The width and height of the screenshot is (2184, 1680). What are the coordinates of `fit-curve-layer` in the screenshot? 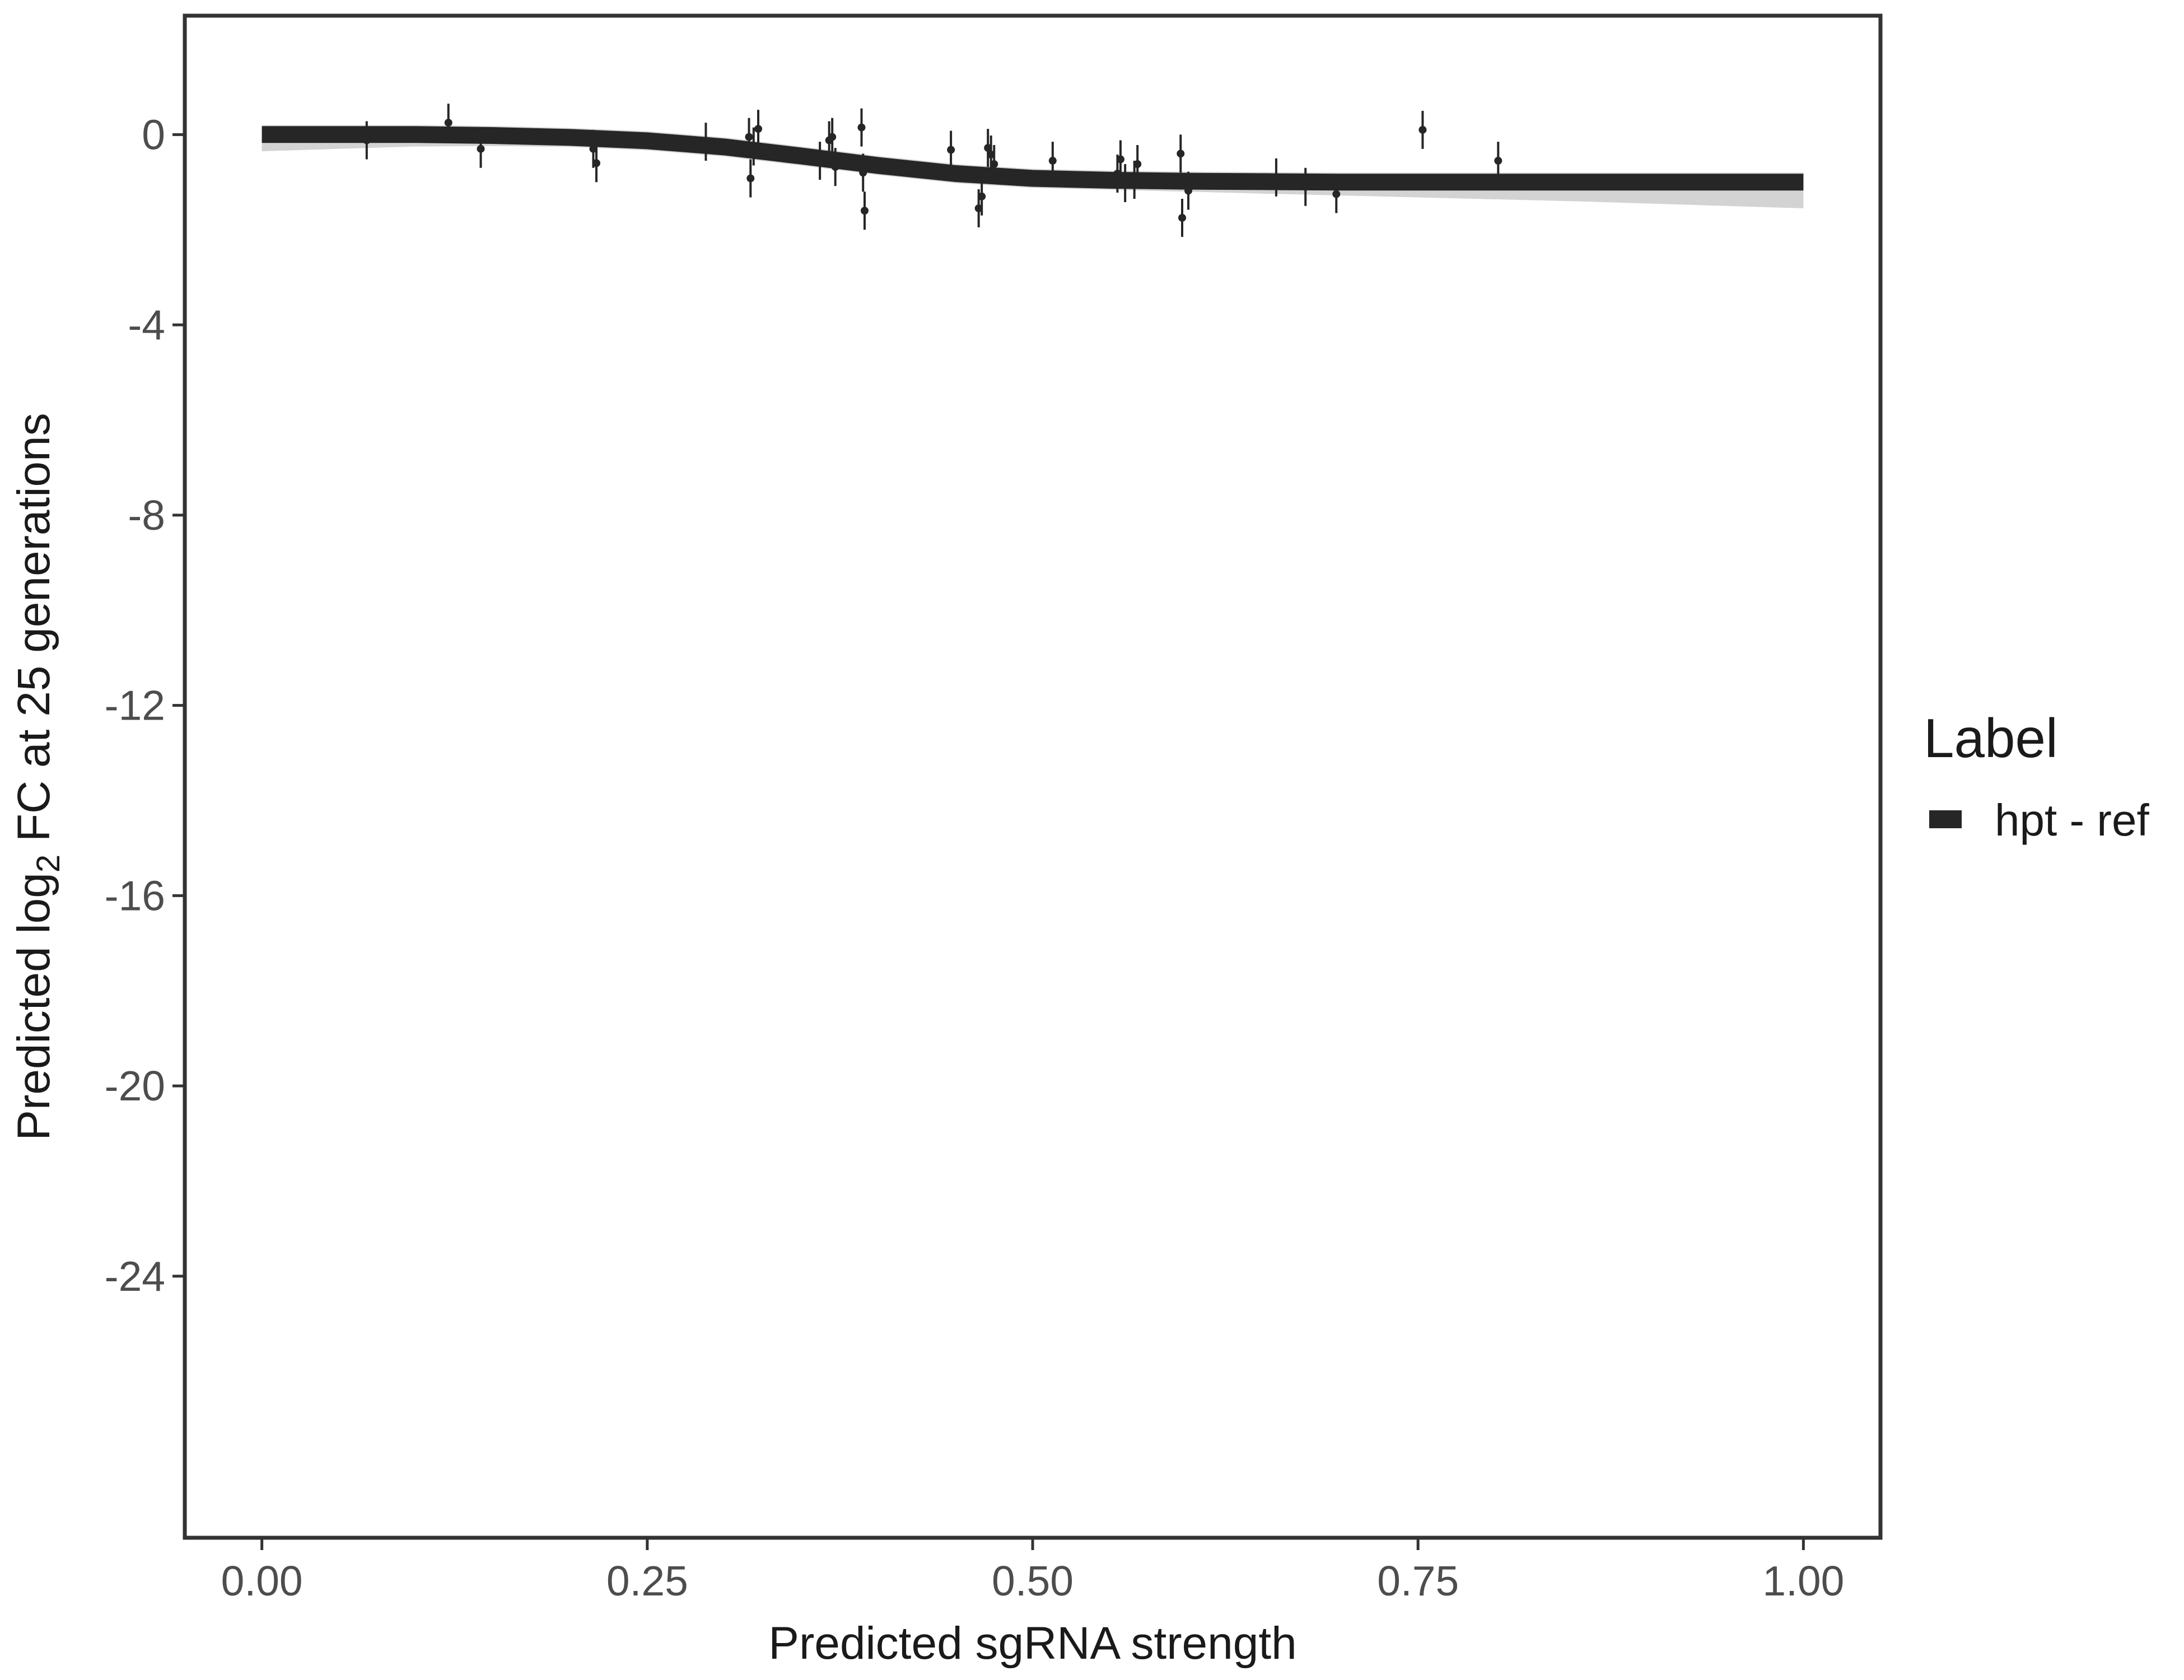 It's located at (1033, 158).